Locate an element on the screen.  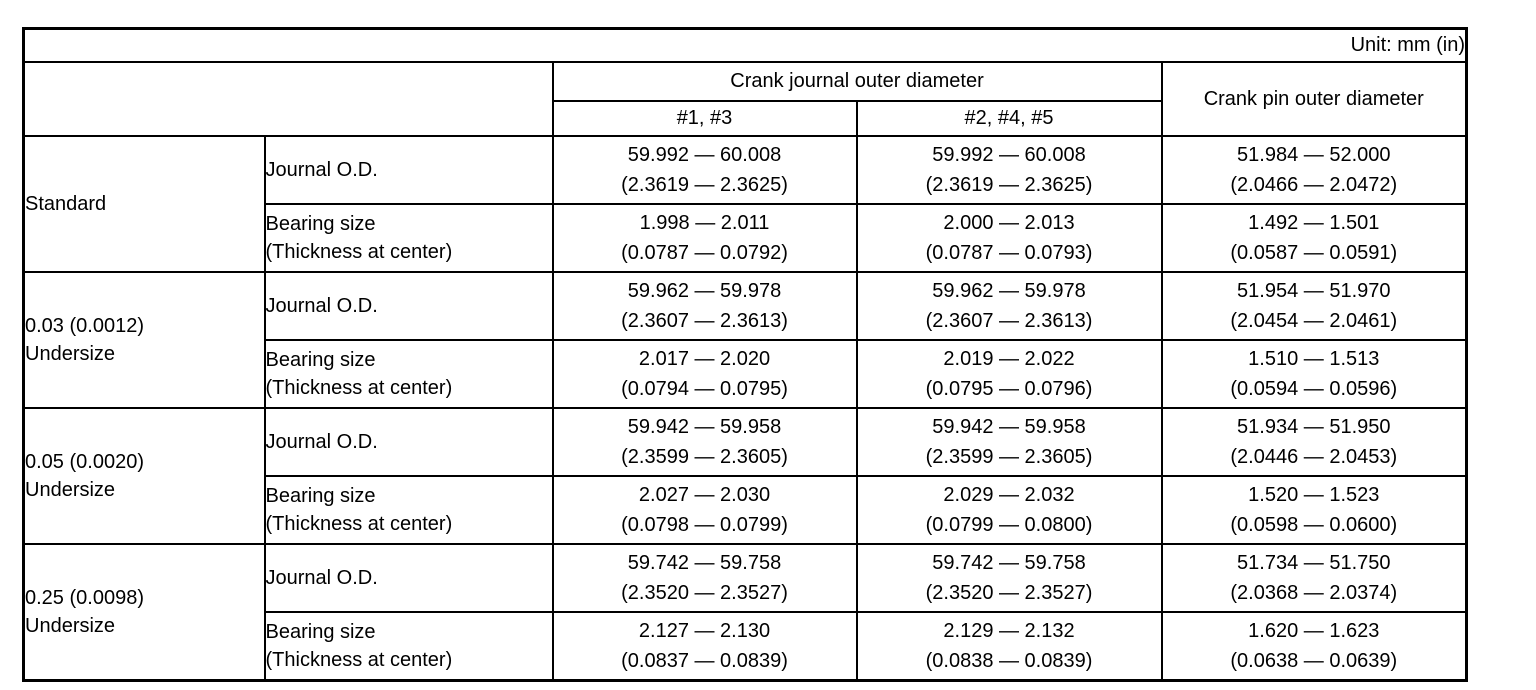
value-journal-1-3: 2.127 — 2.130 (0.0837 — 0.0839) is located at coordinates (704, 646).